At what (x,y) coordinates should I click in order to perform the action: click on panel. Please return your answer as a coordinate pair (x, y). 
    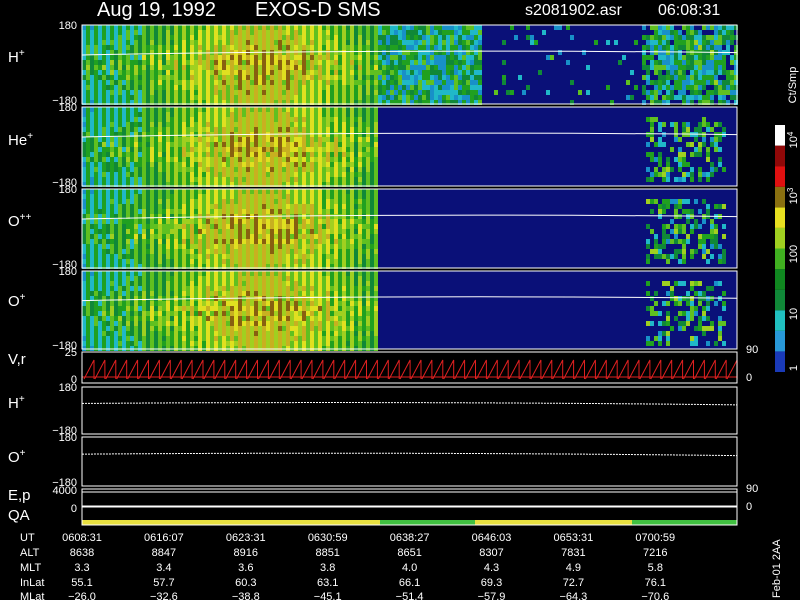
    Looking at the image, I should click on (409, 146).